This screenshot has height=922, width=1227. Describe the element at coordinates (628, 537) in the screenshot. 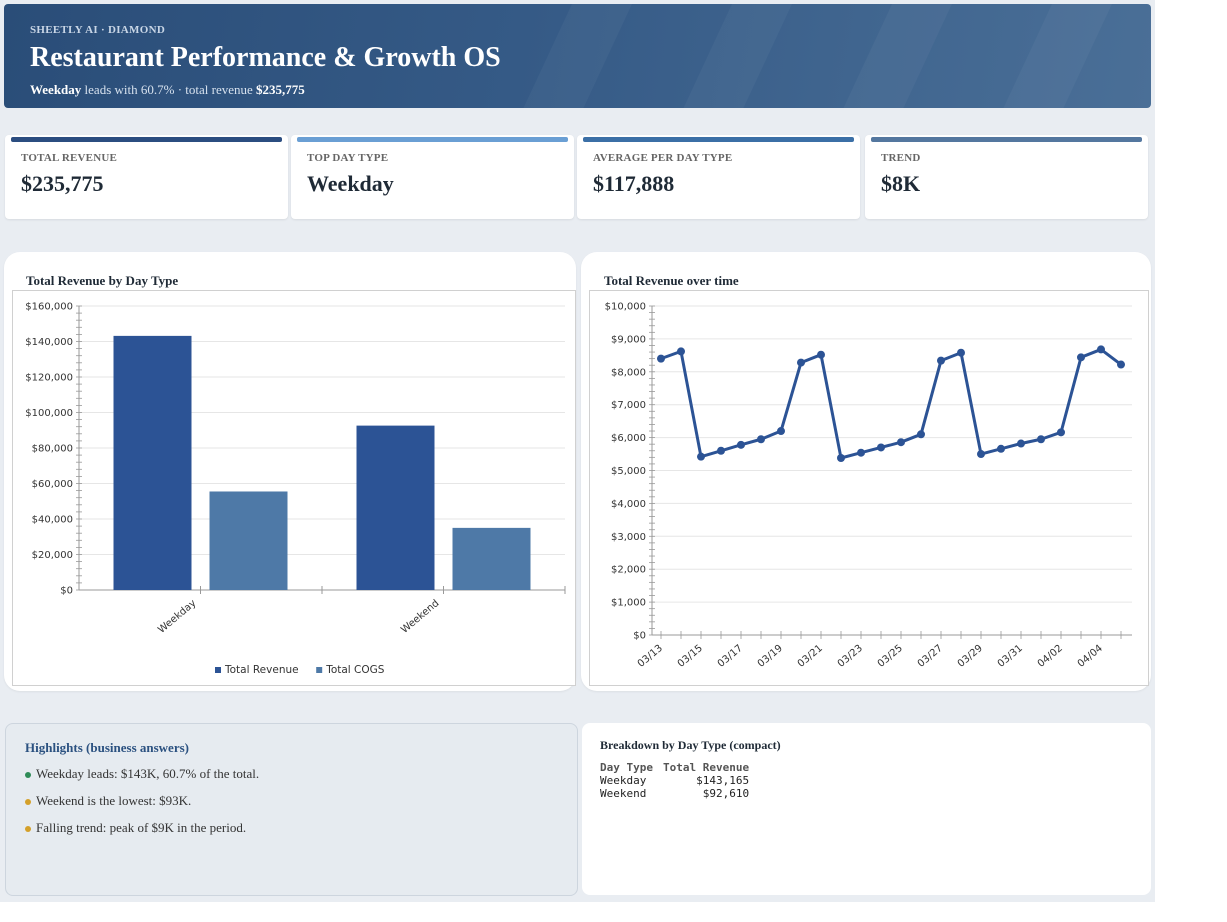

I see `y-tick-label: $3,000` at that location.